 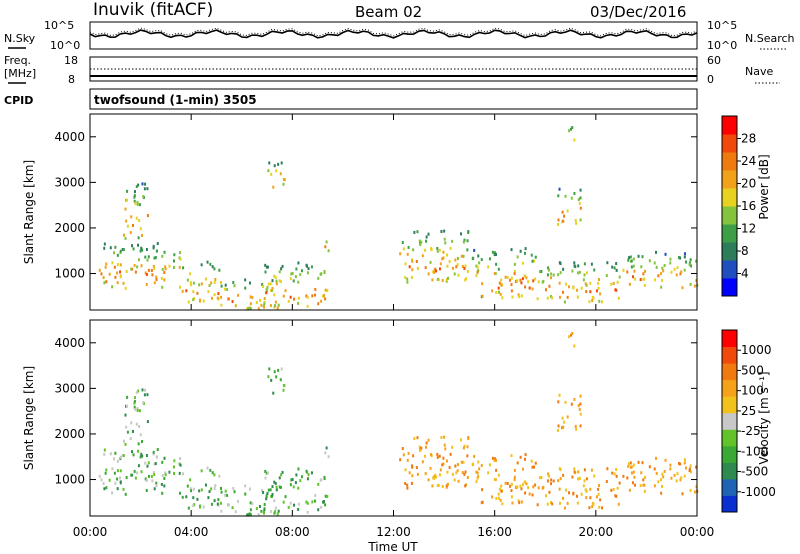 What do you see at coordinates (729, 421) in the screenshot?
I see `colorbar-frame` at bounding box center [729, 421].